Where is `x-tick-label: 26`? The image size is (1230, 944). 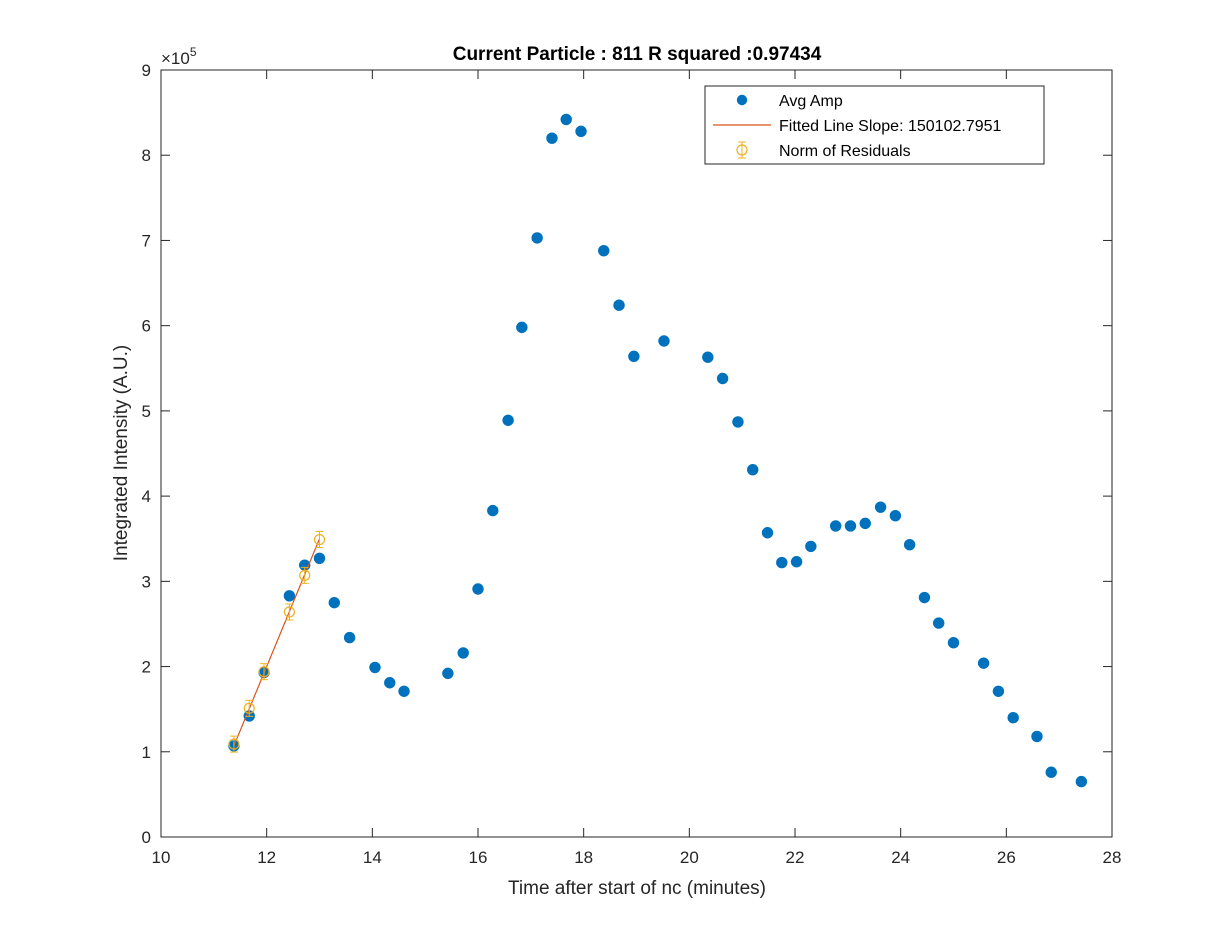
x-tick-label: 26 is located at coordinates (1006, 857).